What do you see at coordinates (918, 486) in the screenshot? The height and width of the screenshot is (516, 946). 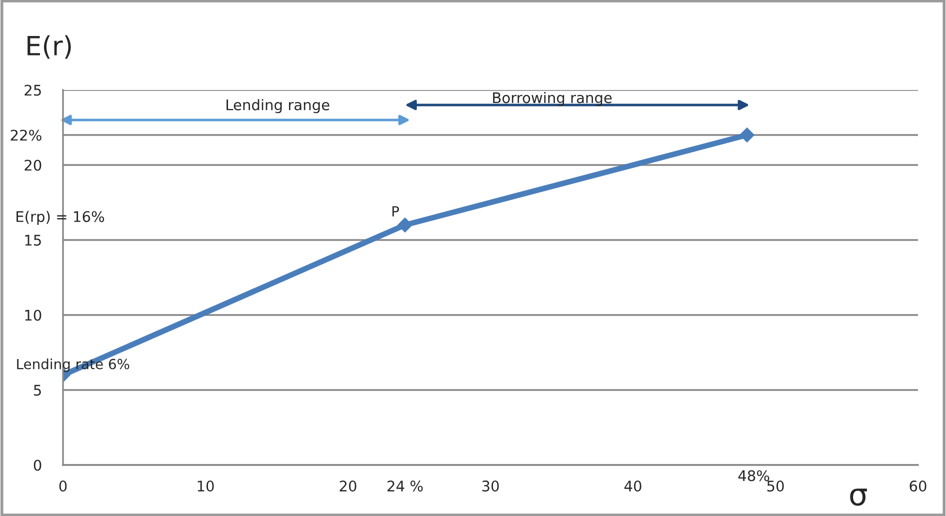 I see `x-tick-label: 60` at bounding box center [918, 486].